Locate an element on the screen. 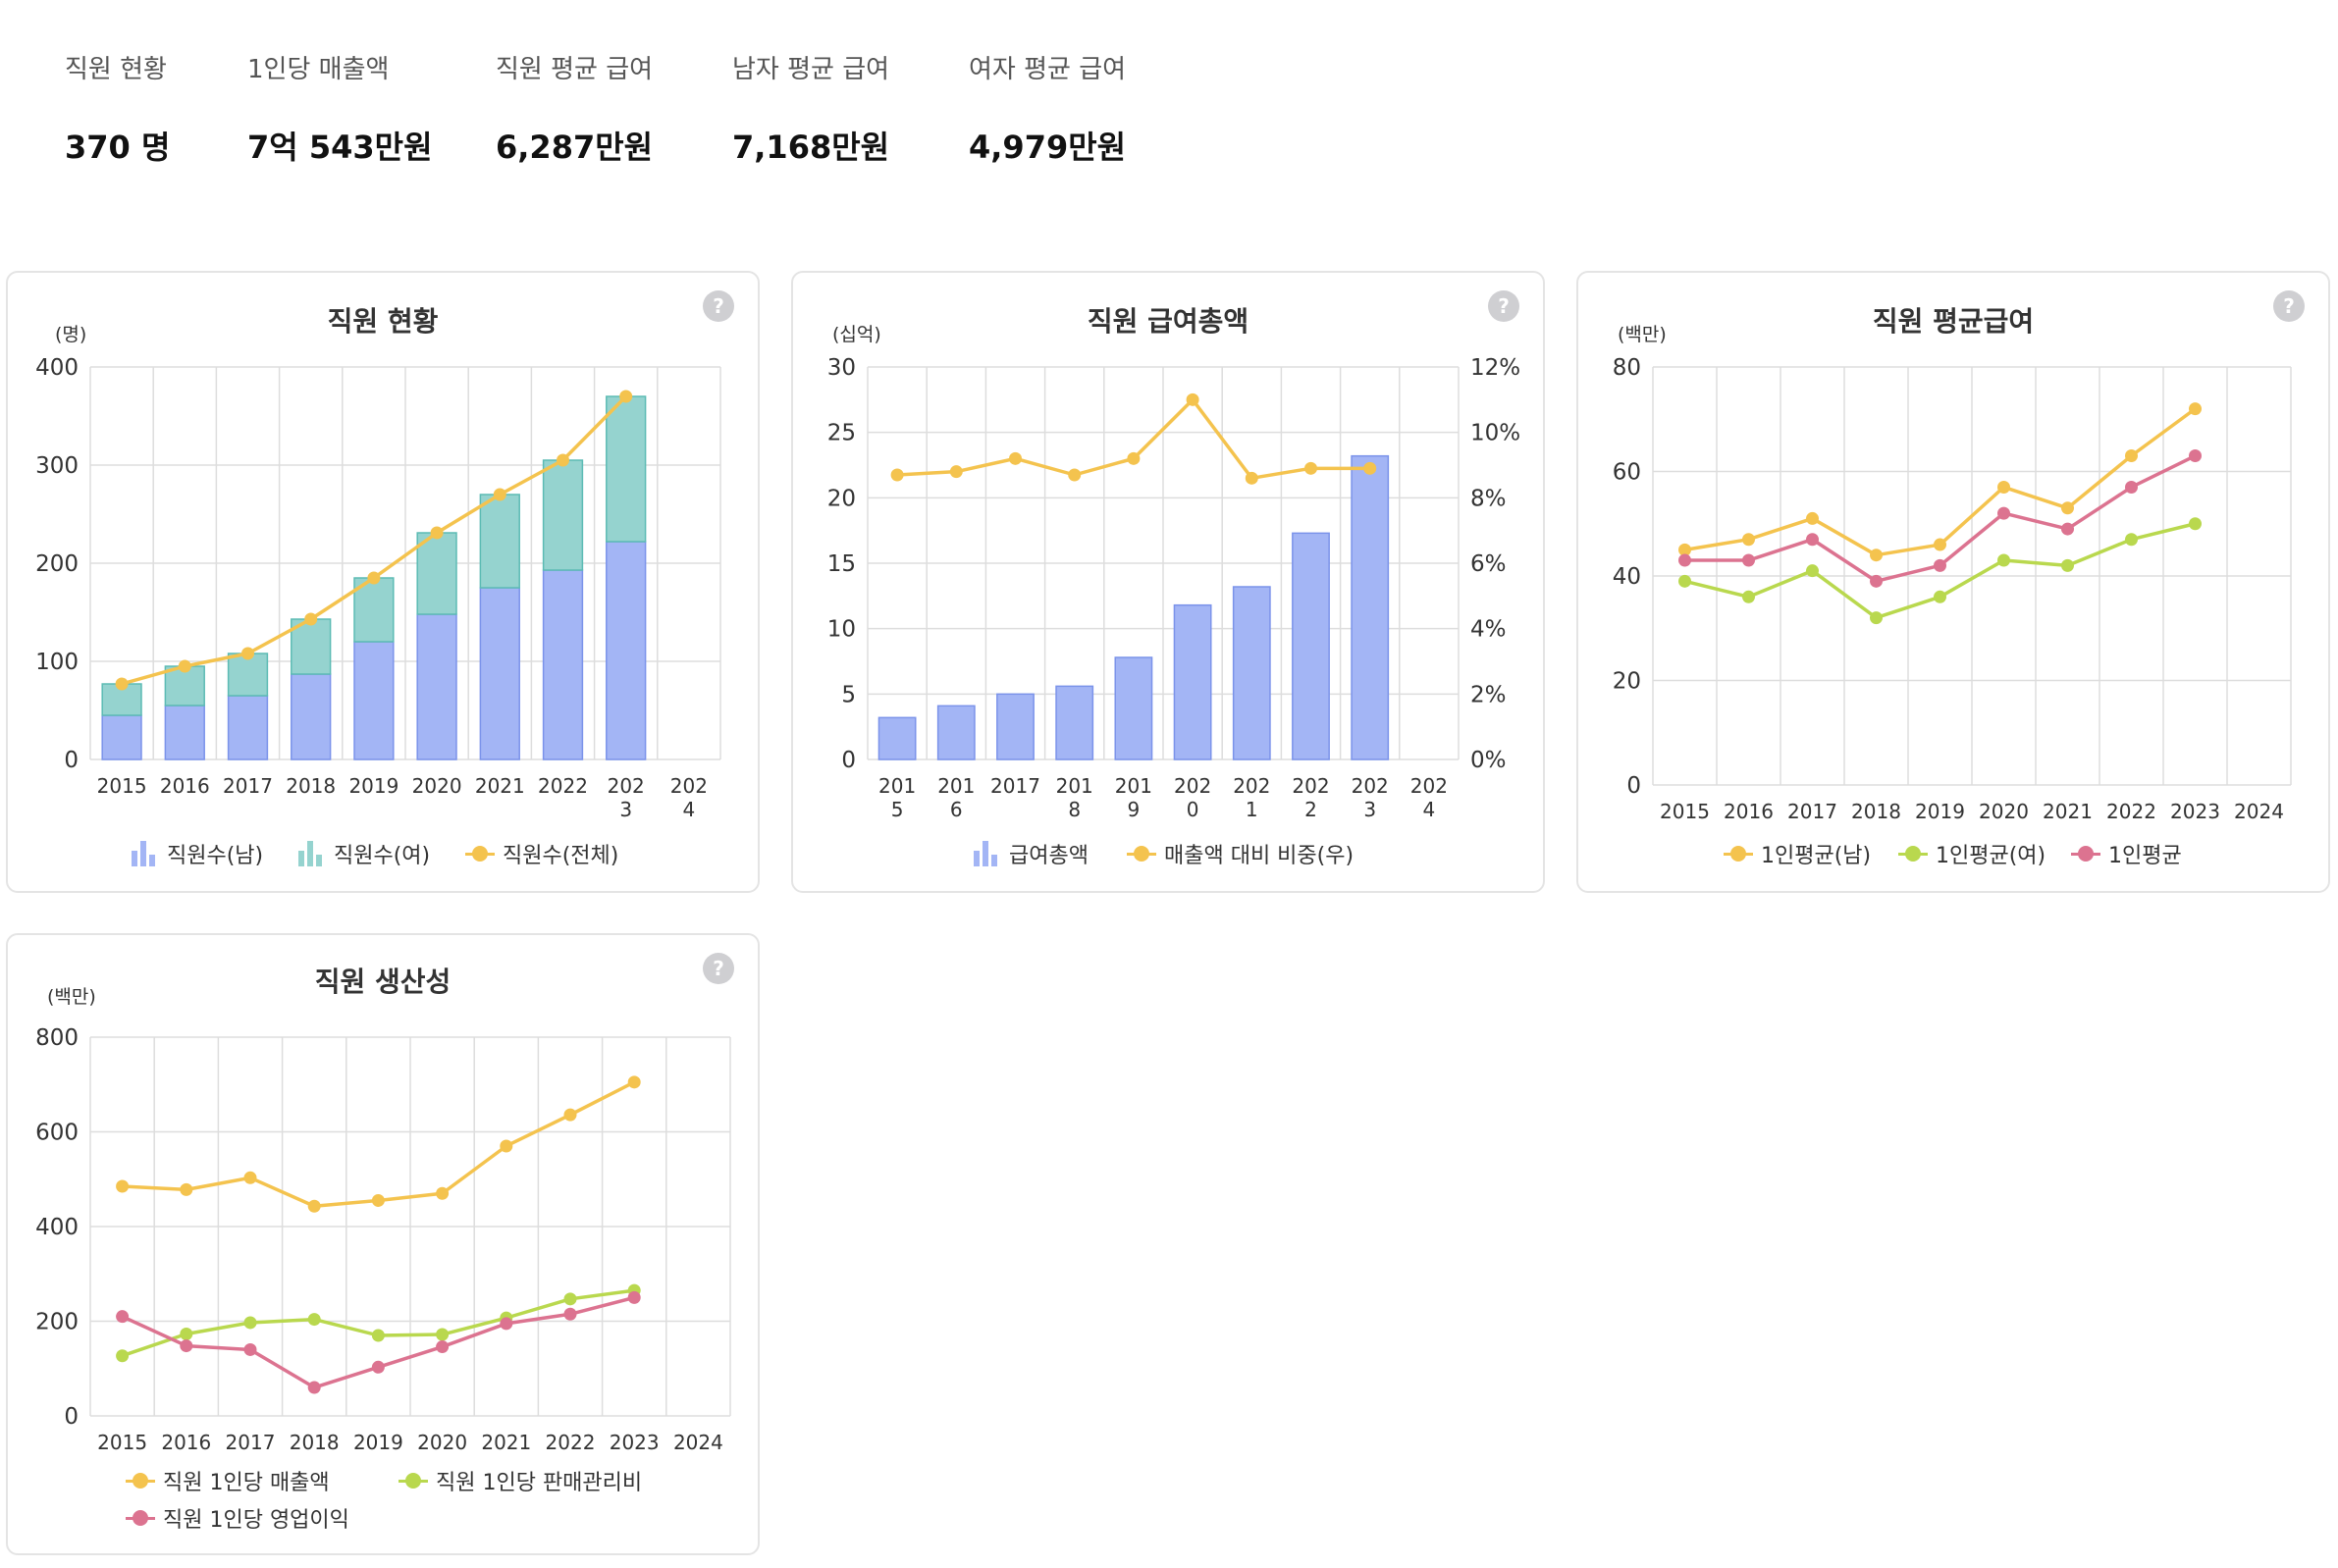 Image resolution: width=2338 pixels, height=1568 pixels. y2-tick-label: 4% is located at coordinates (1488, 630).